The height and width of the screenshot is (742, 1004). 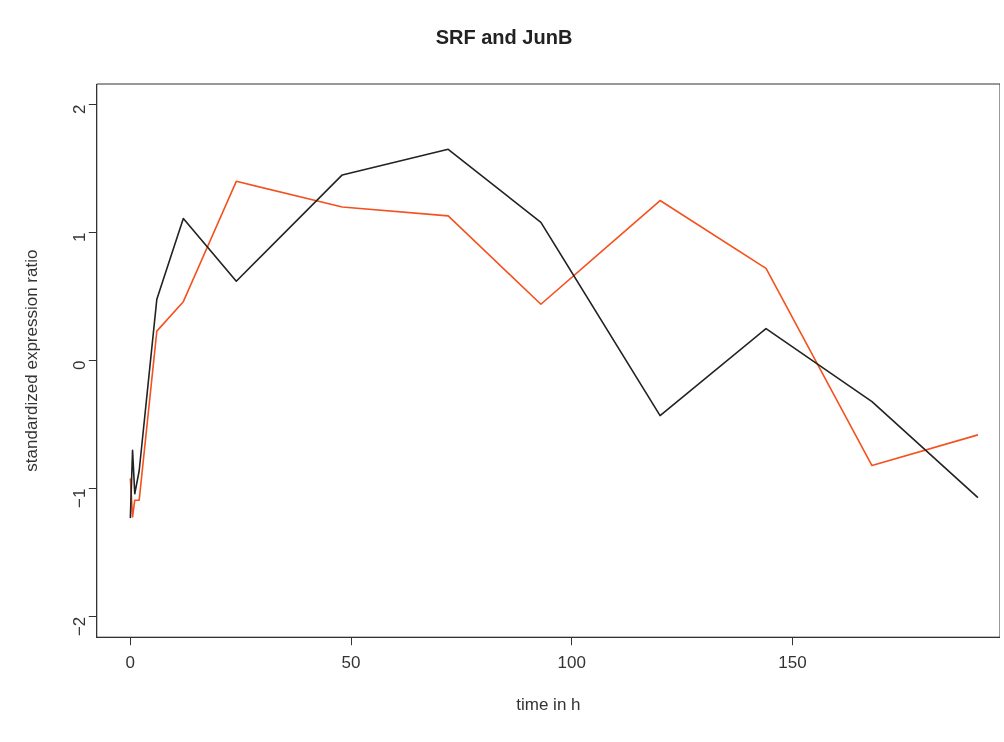 What do you see at coordinates (80, 626) in the screenshot?
I see `y-tick-label: −2` at bounding box center [80, 626].